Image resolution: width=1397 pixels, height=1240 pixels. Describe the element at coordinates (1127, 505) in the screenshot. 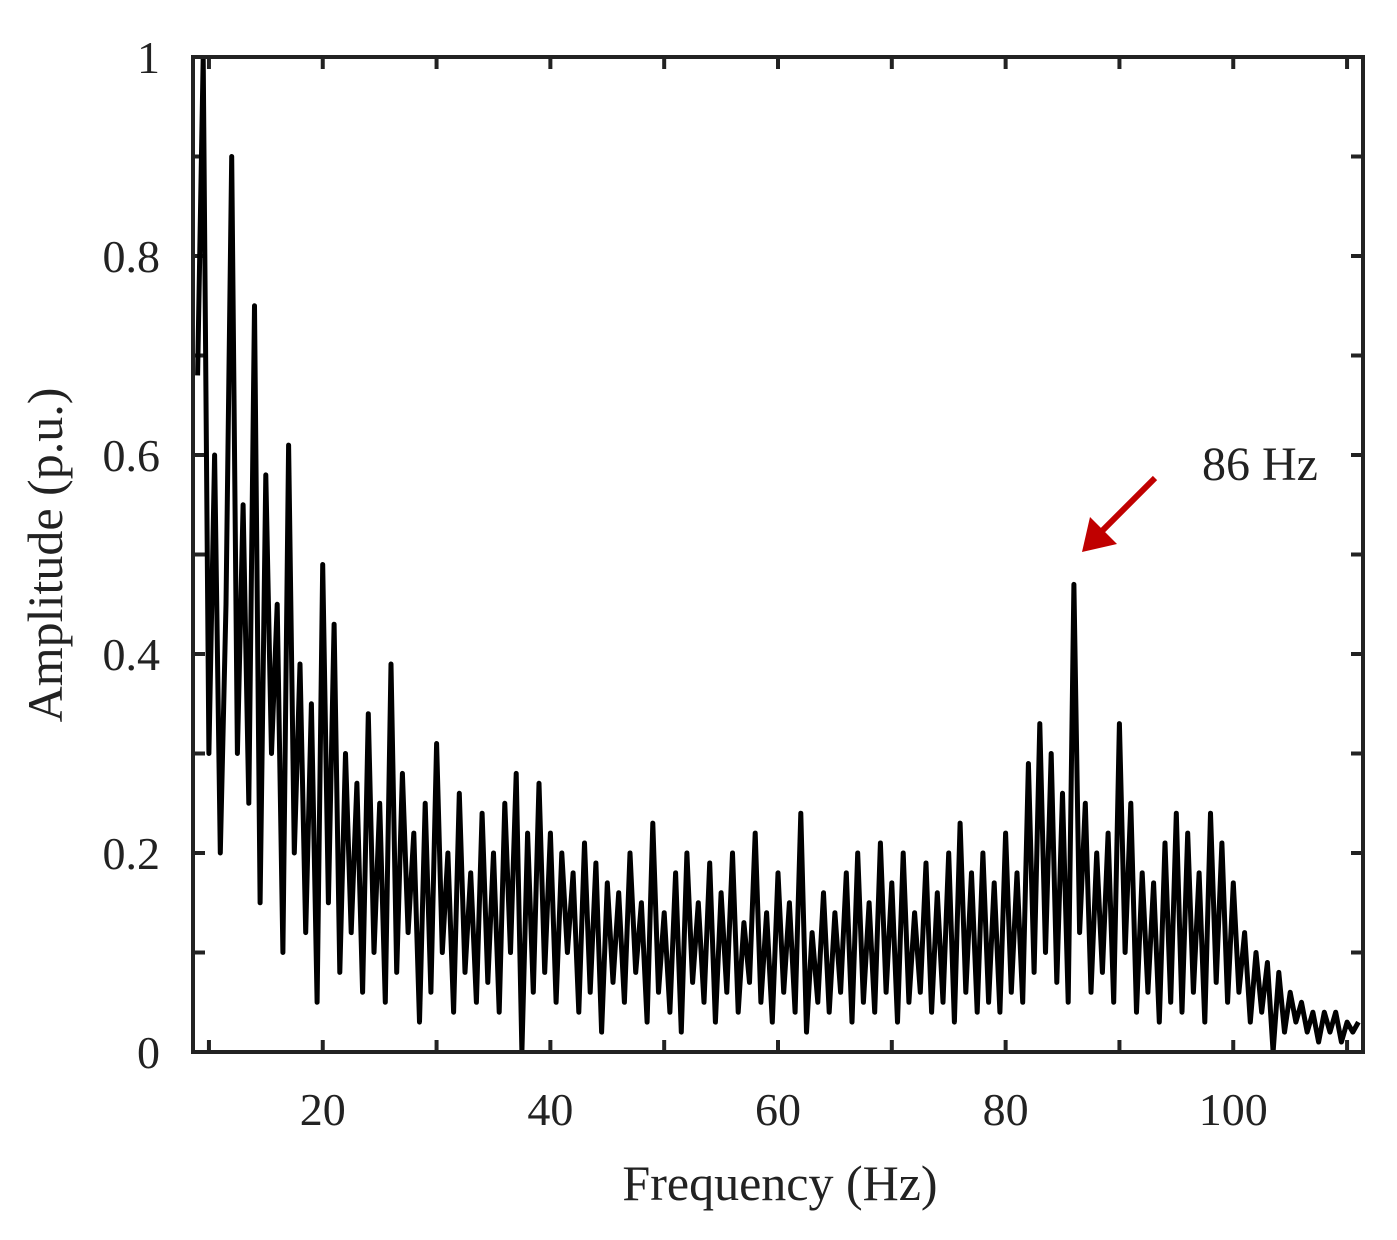

I see `annotation-arrow` at that location.